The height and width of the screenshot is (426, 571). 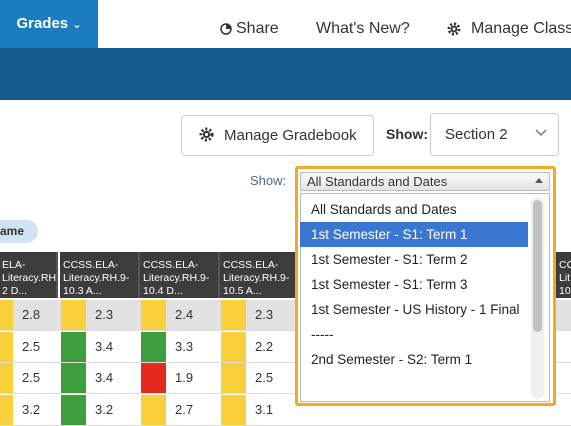 I want to click on grades-label: Grades, so click(x=42, y=23).